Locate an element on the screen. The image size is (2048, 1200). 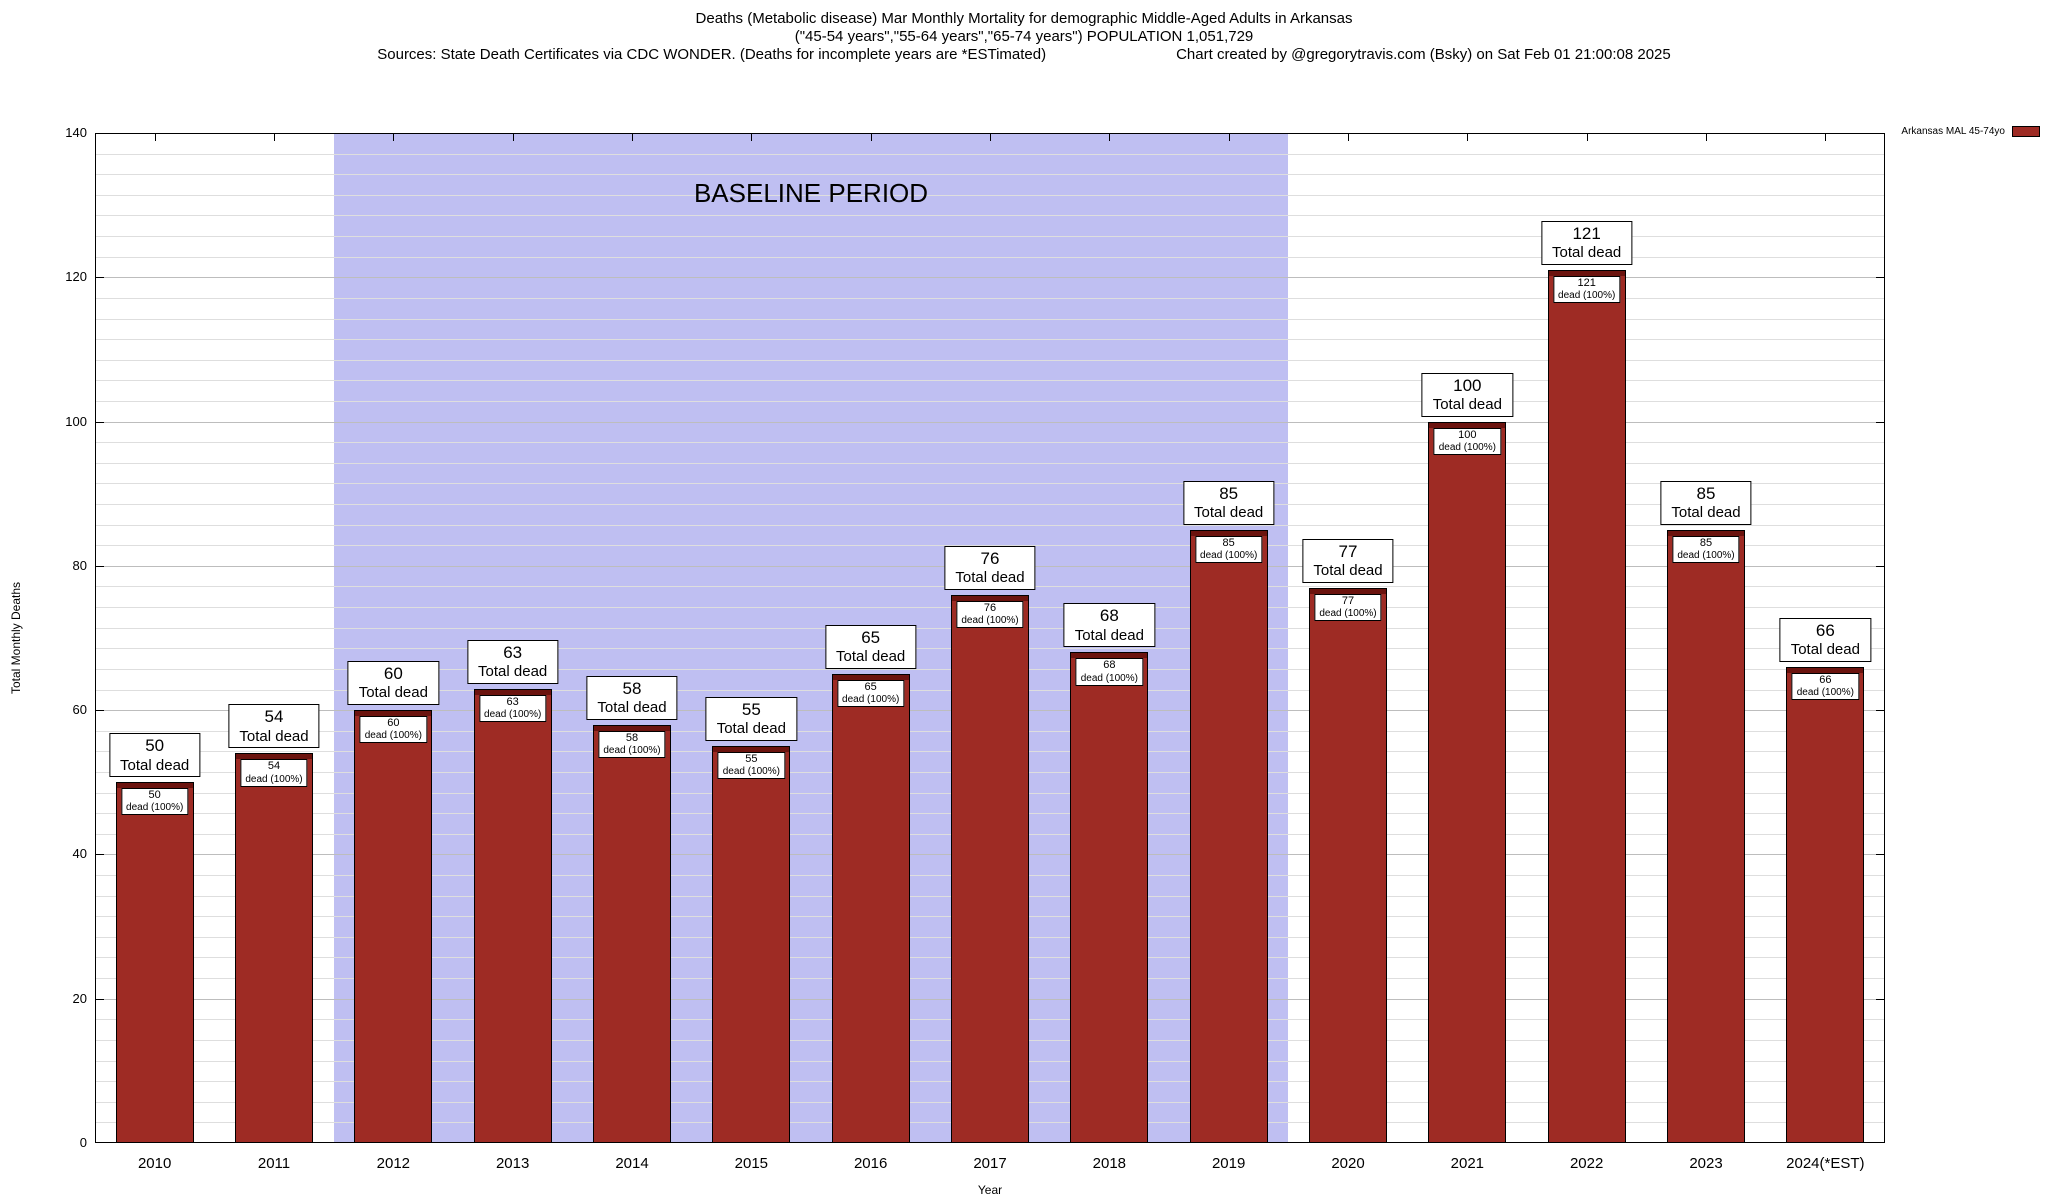
total-label: 77 Total dead is located at coordinates (1348, 560).